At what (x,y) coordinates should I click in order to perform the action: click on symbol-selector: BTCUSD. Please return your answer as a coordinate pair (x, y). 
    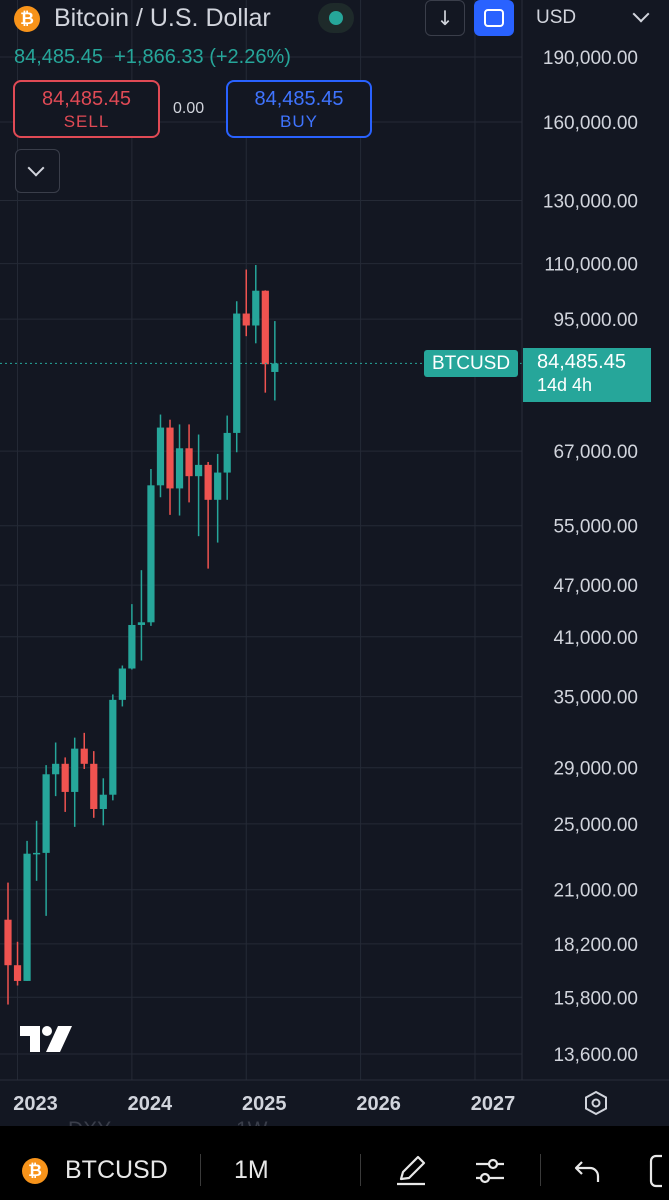
    Looking at the image, I should click on (116, 1170).